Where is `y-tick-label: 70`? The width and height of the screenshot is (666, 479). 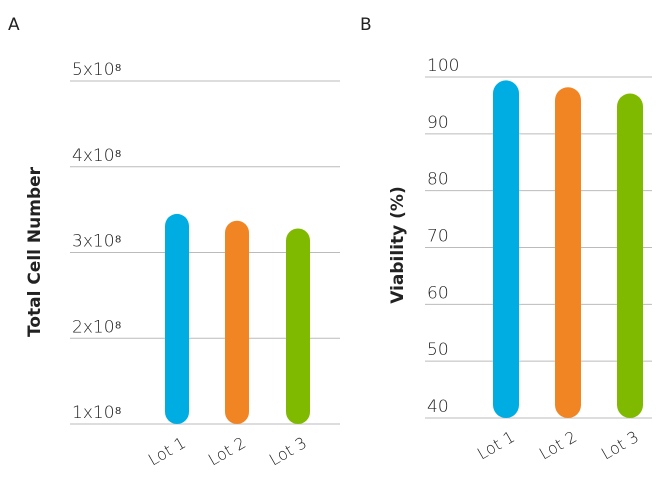
y-tick-label: 70 is located at coordinates (438, 237).